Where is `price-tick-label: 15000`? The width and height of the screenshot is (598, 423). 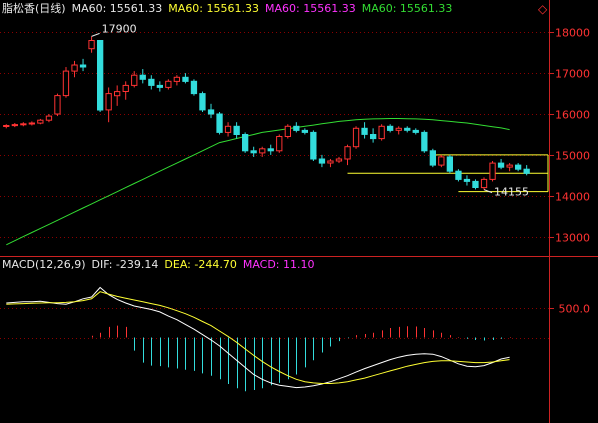 price-tick-label: 15000 is located at coordinates (572, 156).